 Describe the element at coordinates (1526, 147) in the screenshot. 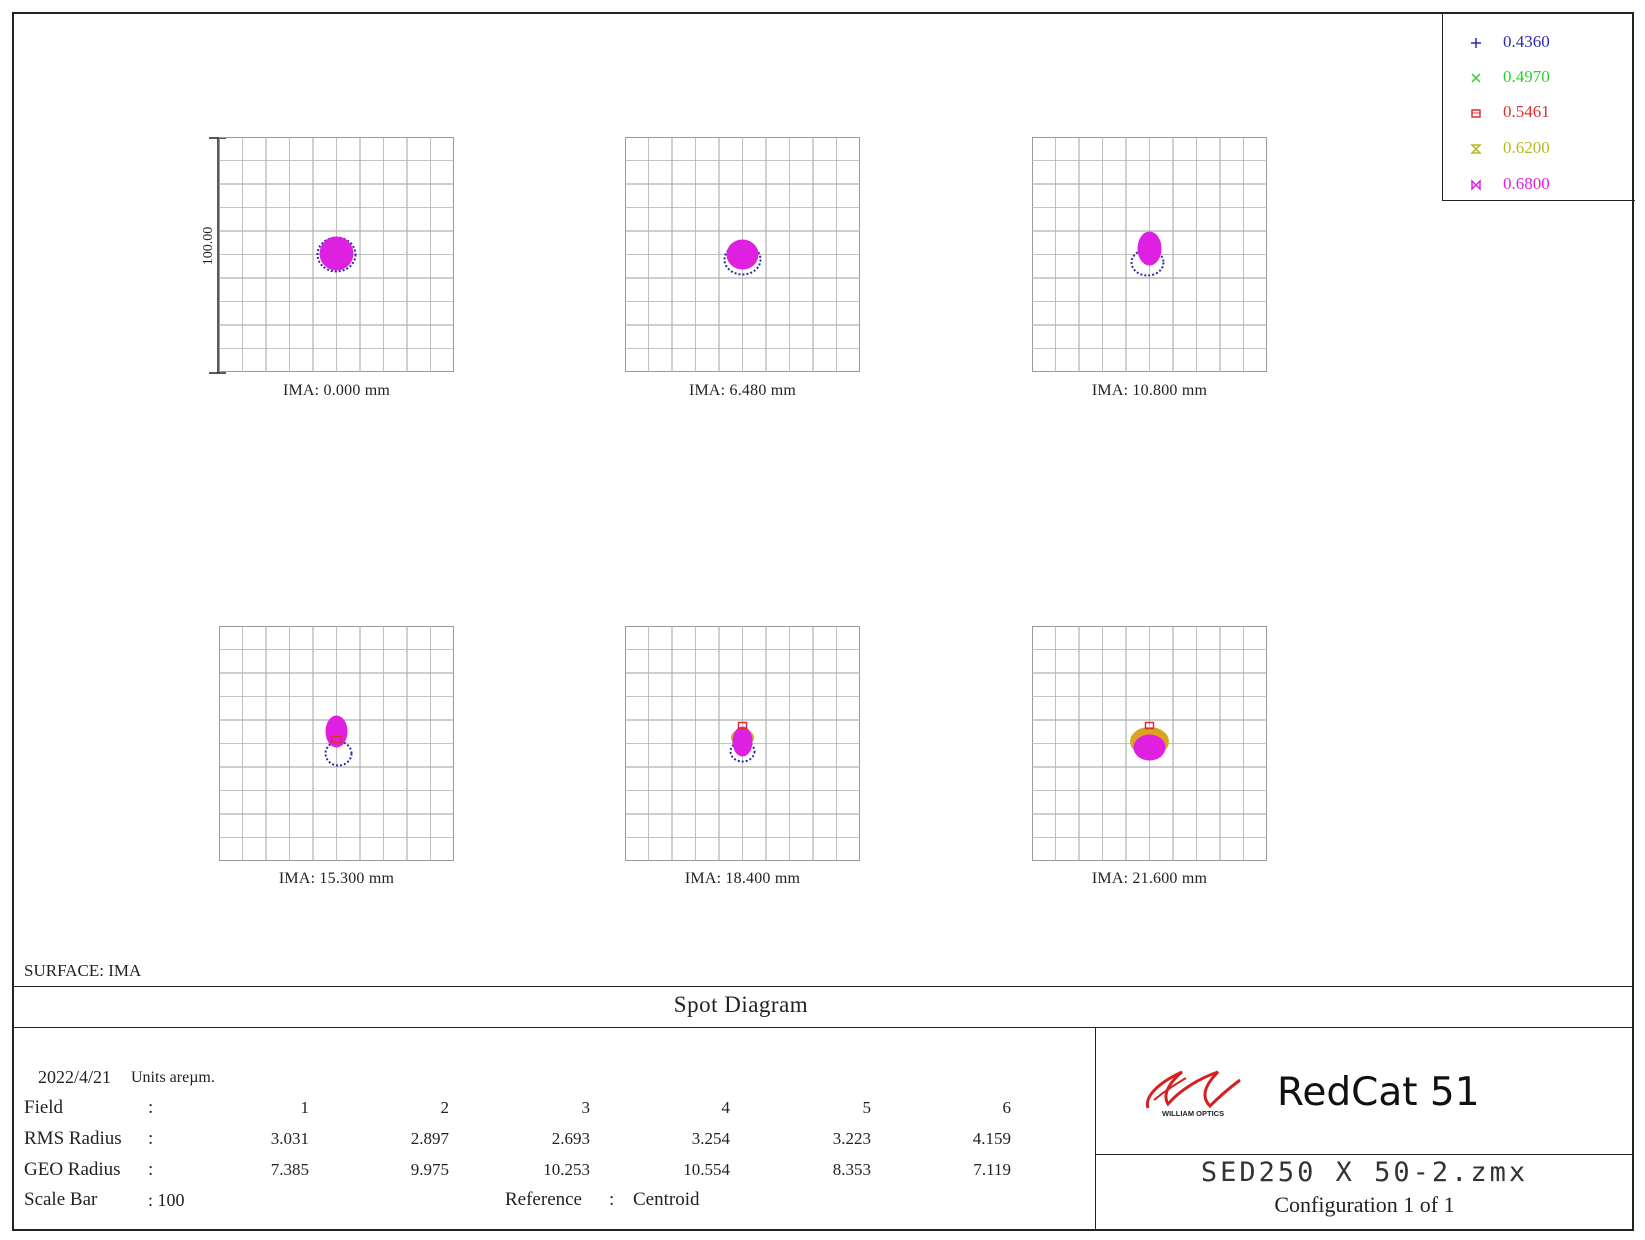

I see `legend-value: 0.6200` at that location.